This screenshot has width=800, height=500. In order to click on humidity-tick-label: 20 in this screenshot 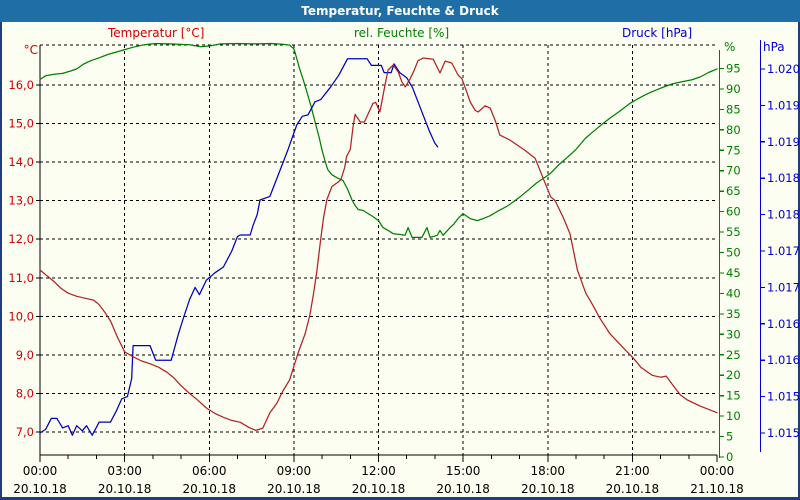, I will do `click(733, 375)`.